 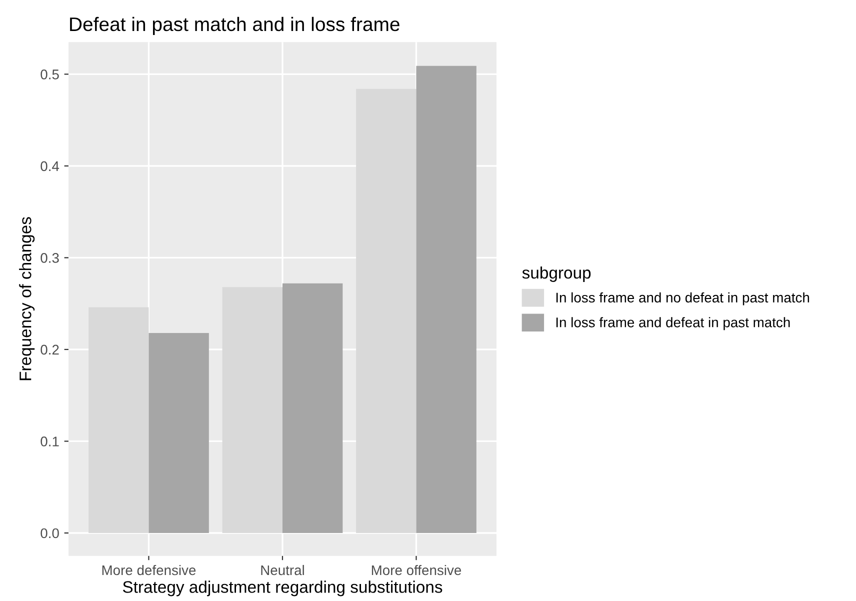 I want to click on x-axis-title: Strategy adjustment regarding substitutions, so click(x=282, y=588).